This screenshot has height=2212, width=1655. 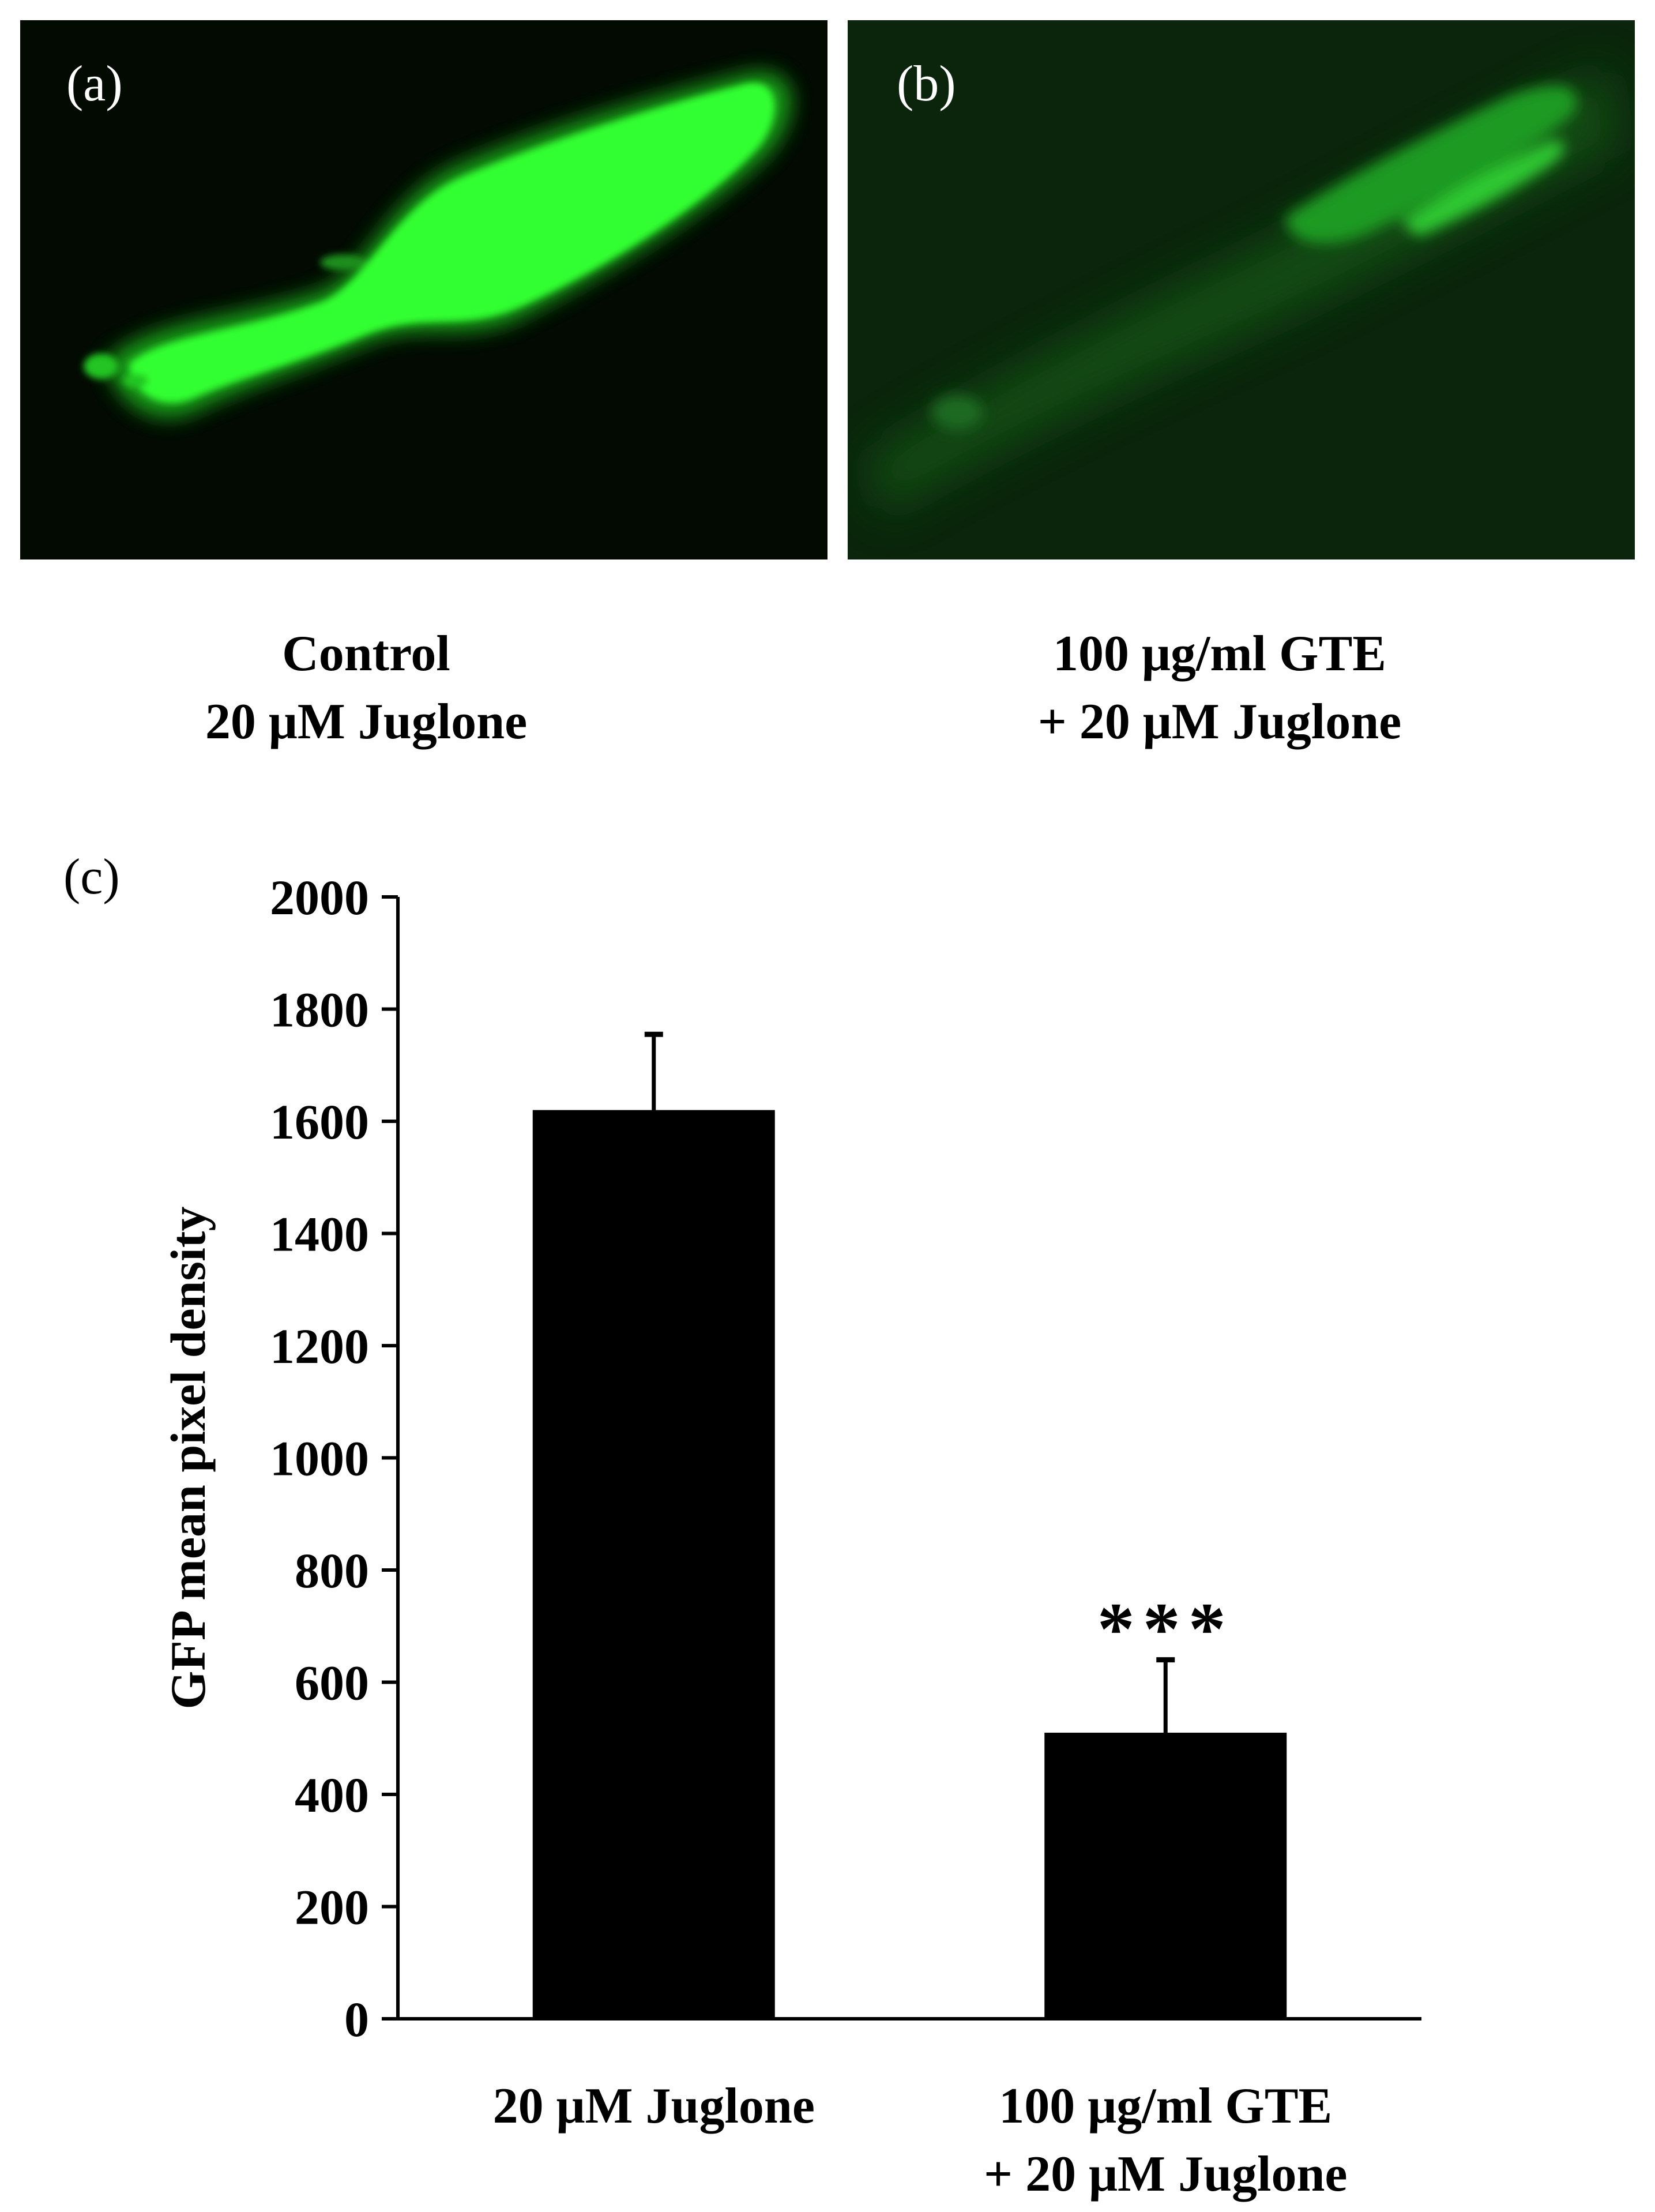 I want to click on y-axis-label: GFP mean pixel density, so click(x=188, y=1458).